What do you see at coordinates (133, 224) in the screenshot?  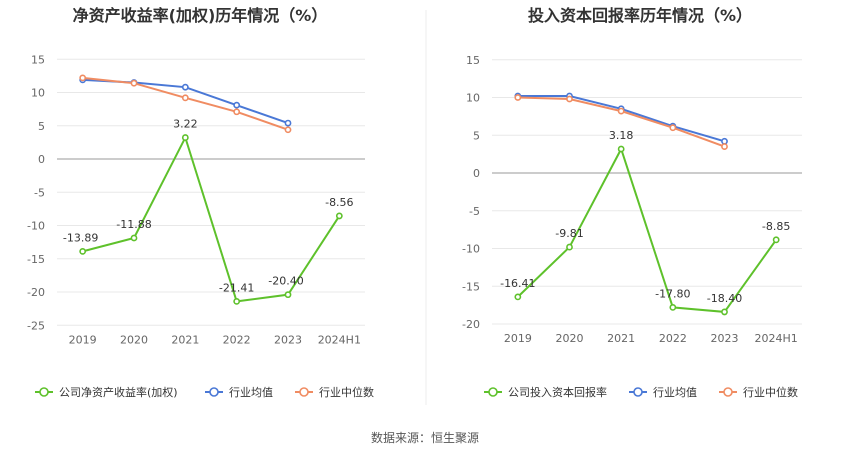 I see `data-label: -11.88` at bounding box center [133, 224].